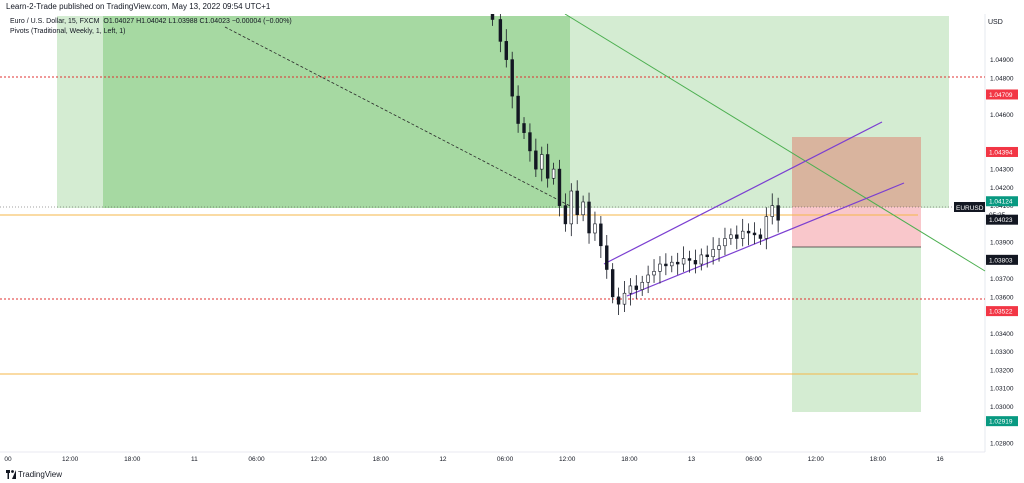  I want to click on currency-label: USD, so click(995, 22).